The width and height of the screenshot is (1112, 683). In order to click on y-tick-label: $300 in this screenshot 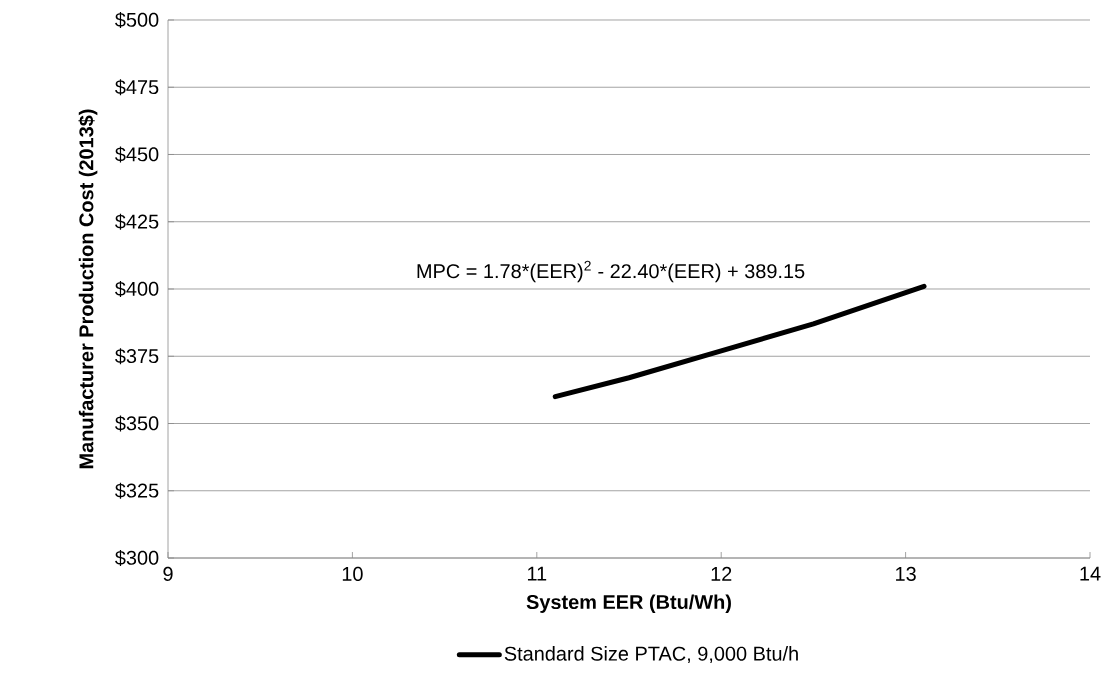, I will do `click(137, 558)`.